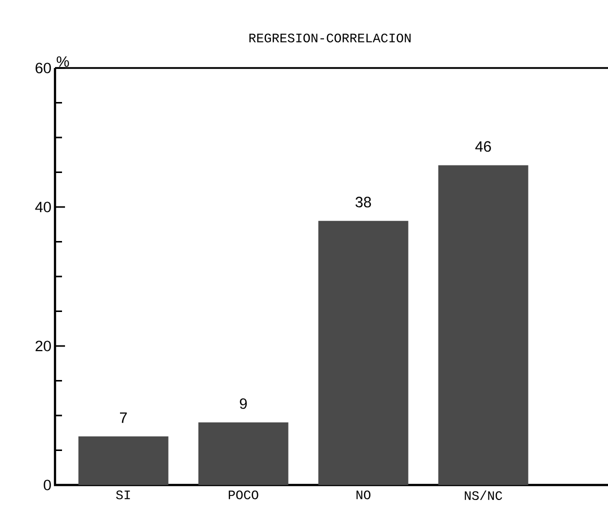  I want to click on data-label: 7, so click(123, 417).